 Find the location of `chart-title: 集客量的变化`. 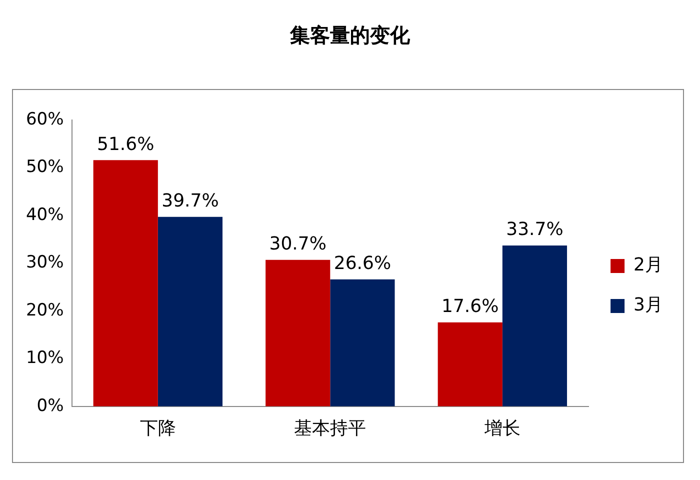

chart-title: 集客量的变化 is located at coordinates (349, 35).